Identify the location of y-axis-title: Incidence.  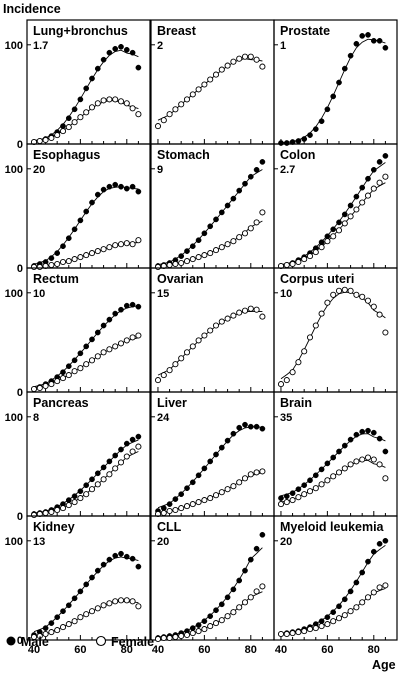
(32, 9).